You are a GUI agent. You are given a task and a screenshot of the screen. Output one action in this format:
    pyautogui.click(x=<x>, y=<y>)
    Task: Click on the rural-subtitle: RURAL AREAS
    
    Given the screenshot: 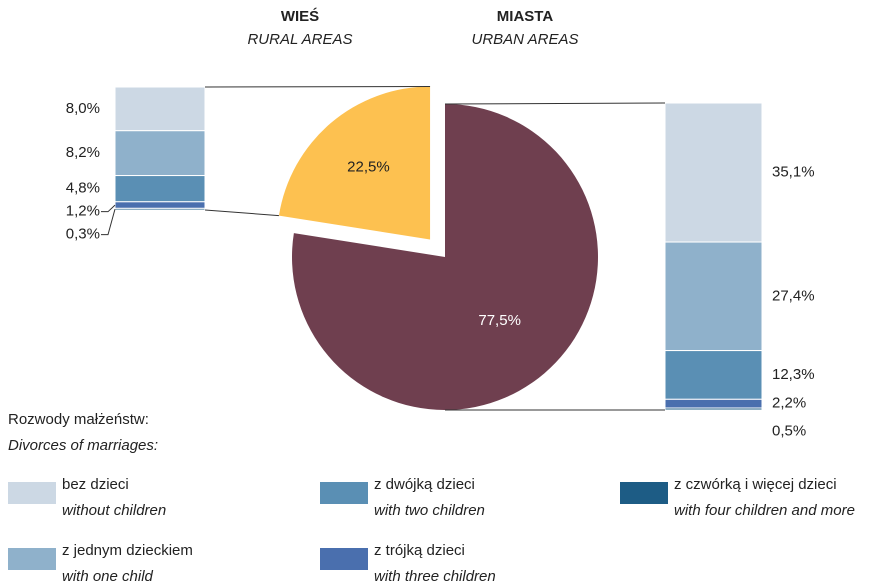 What is the action you would take?
    pyautogui.click(x=299, y=39)
    